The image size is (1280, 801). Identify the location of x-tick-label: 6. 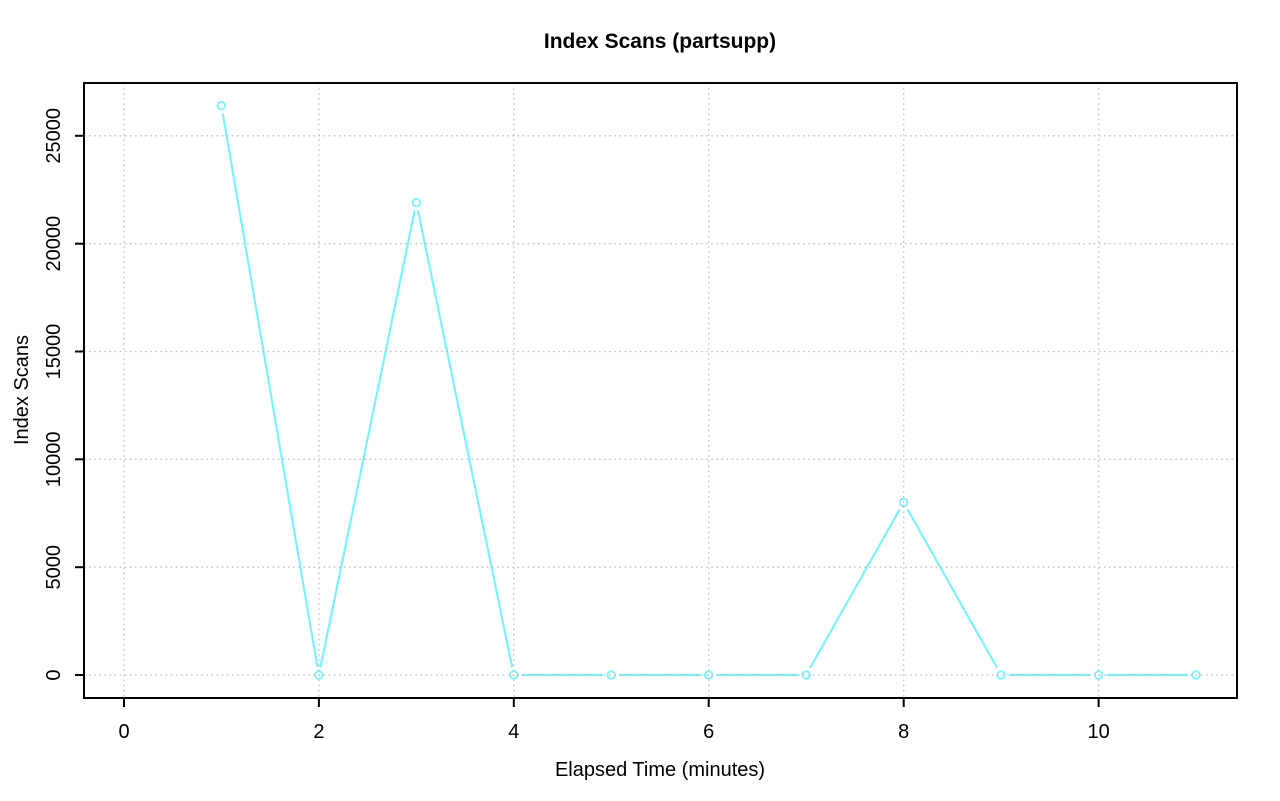
(708, 732).